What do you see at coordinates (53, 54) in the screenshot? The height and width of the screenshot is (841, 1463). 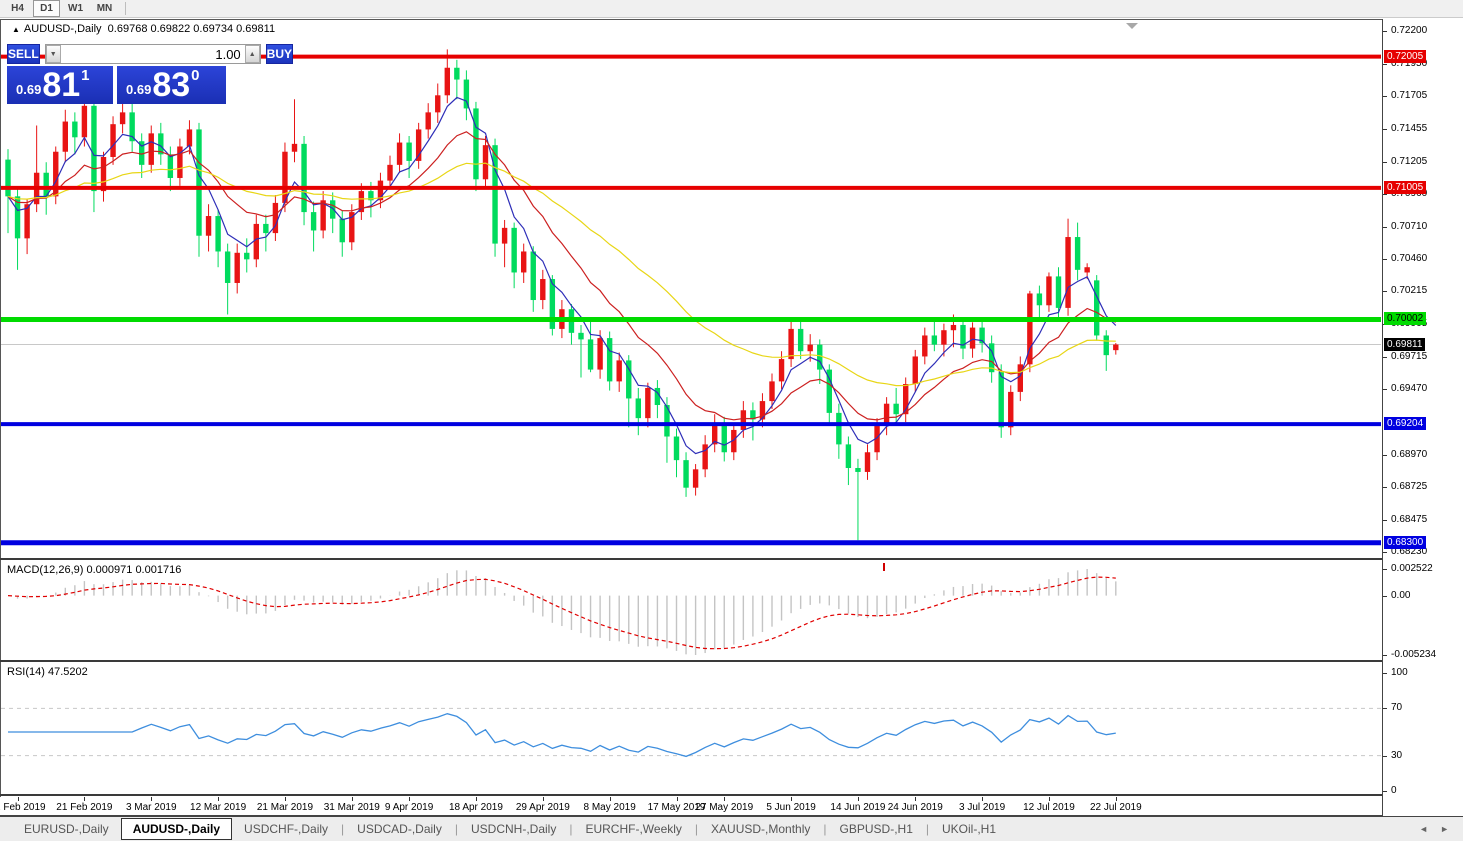 I see `volume-decrease-button: ▼` at bounding box center [53, 54].